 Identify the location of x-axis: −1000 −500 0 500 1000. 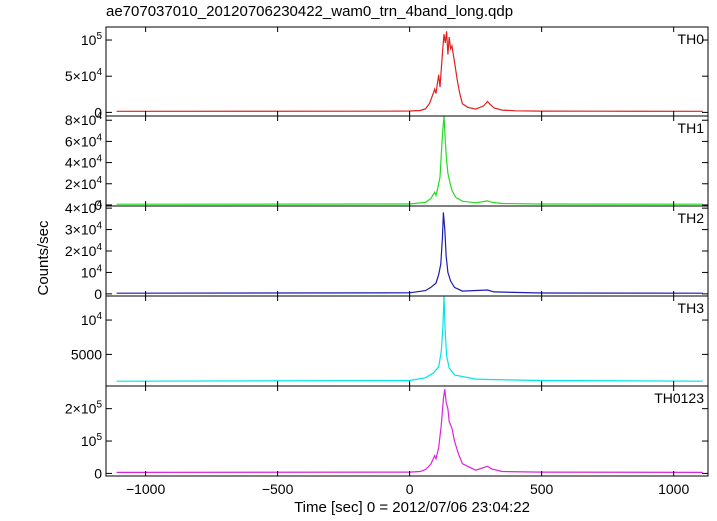
(408, 489).